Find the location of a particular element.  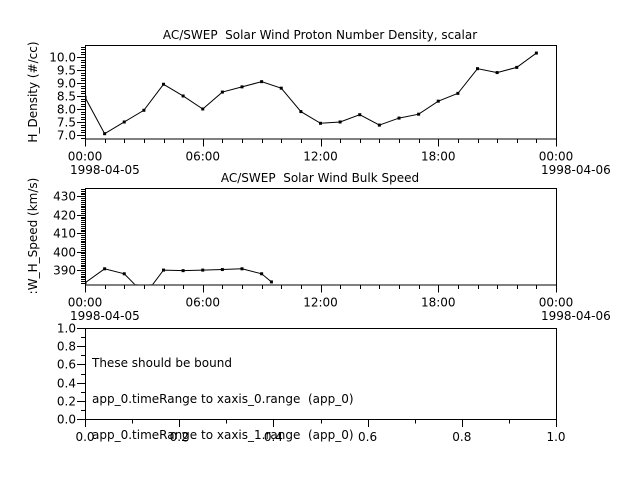

y-tick-label: 7.5 is located at coordinates (66, 123).